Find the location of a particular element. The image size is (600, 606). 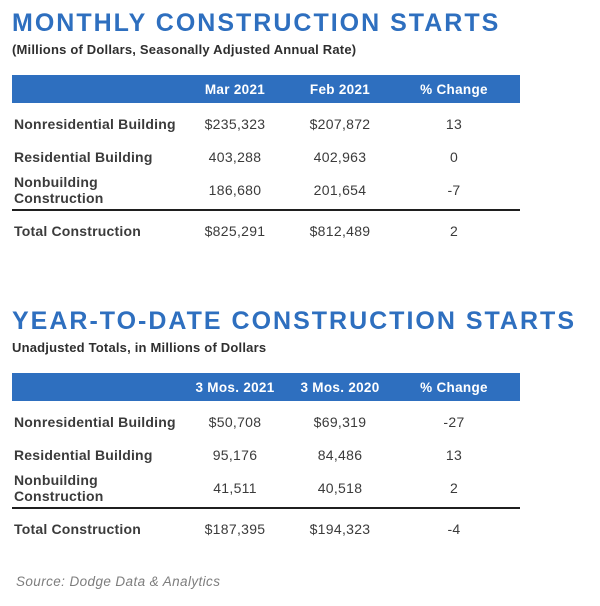

row-value-mar: $235,323 is located at coordinates (235, 123).